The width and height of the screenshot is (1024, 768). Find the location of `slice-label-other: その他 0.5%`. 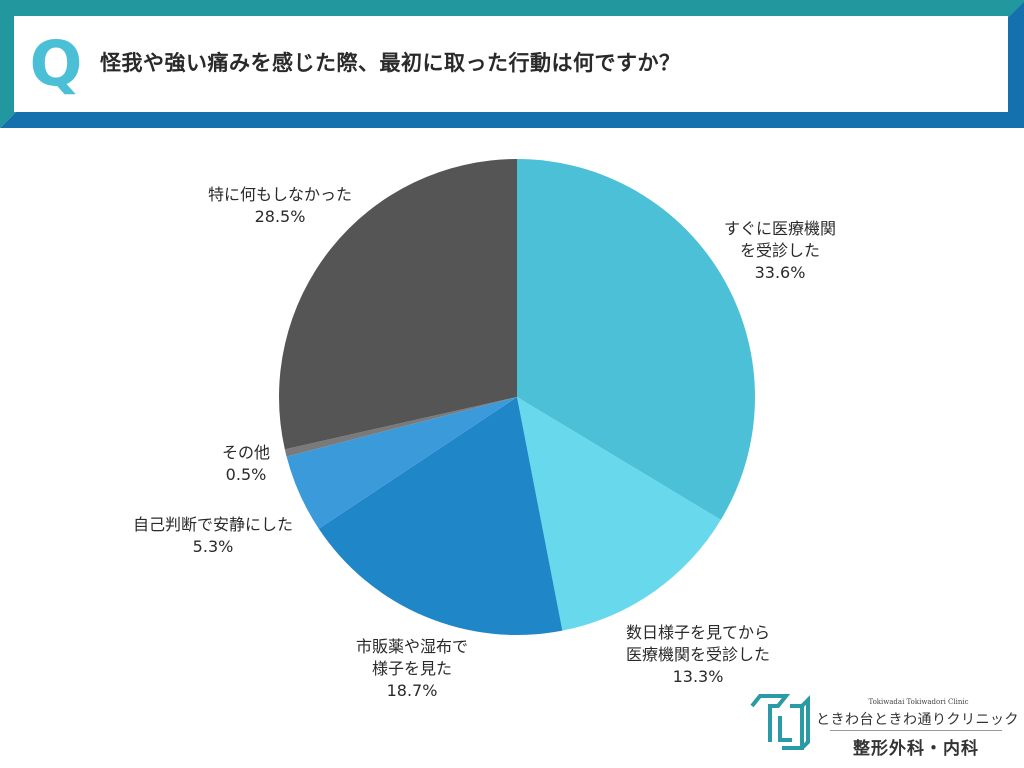

slice-label-other: その他 0.5% is located at coordinates (245, 463).